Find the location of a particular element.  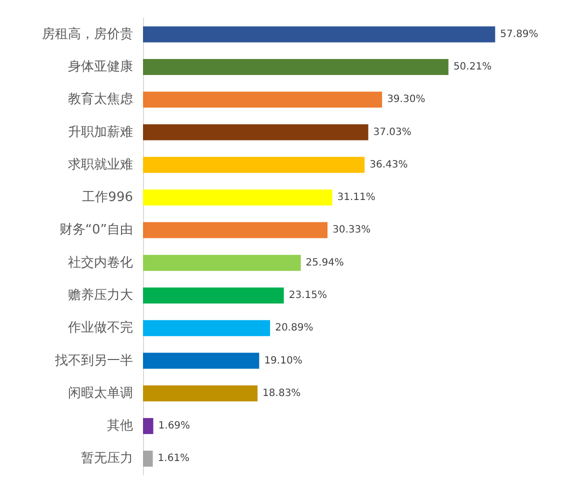

y-tick-label: 工作996 is located at coordinates (107, 198).